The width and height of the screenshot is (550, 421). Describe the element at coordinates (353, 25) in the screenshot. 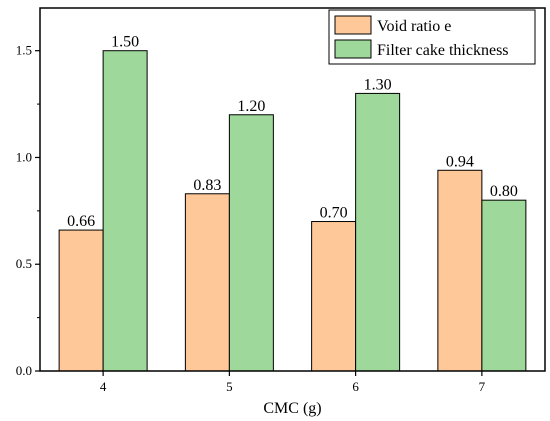

I see `legend-swatch-void-ratio` at that location.